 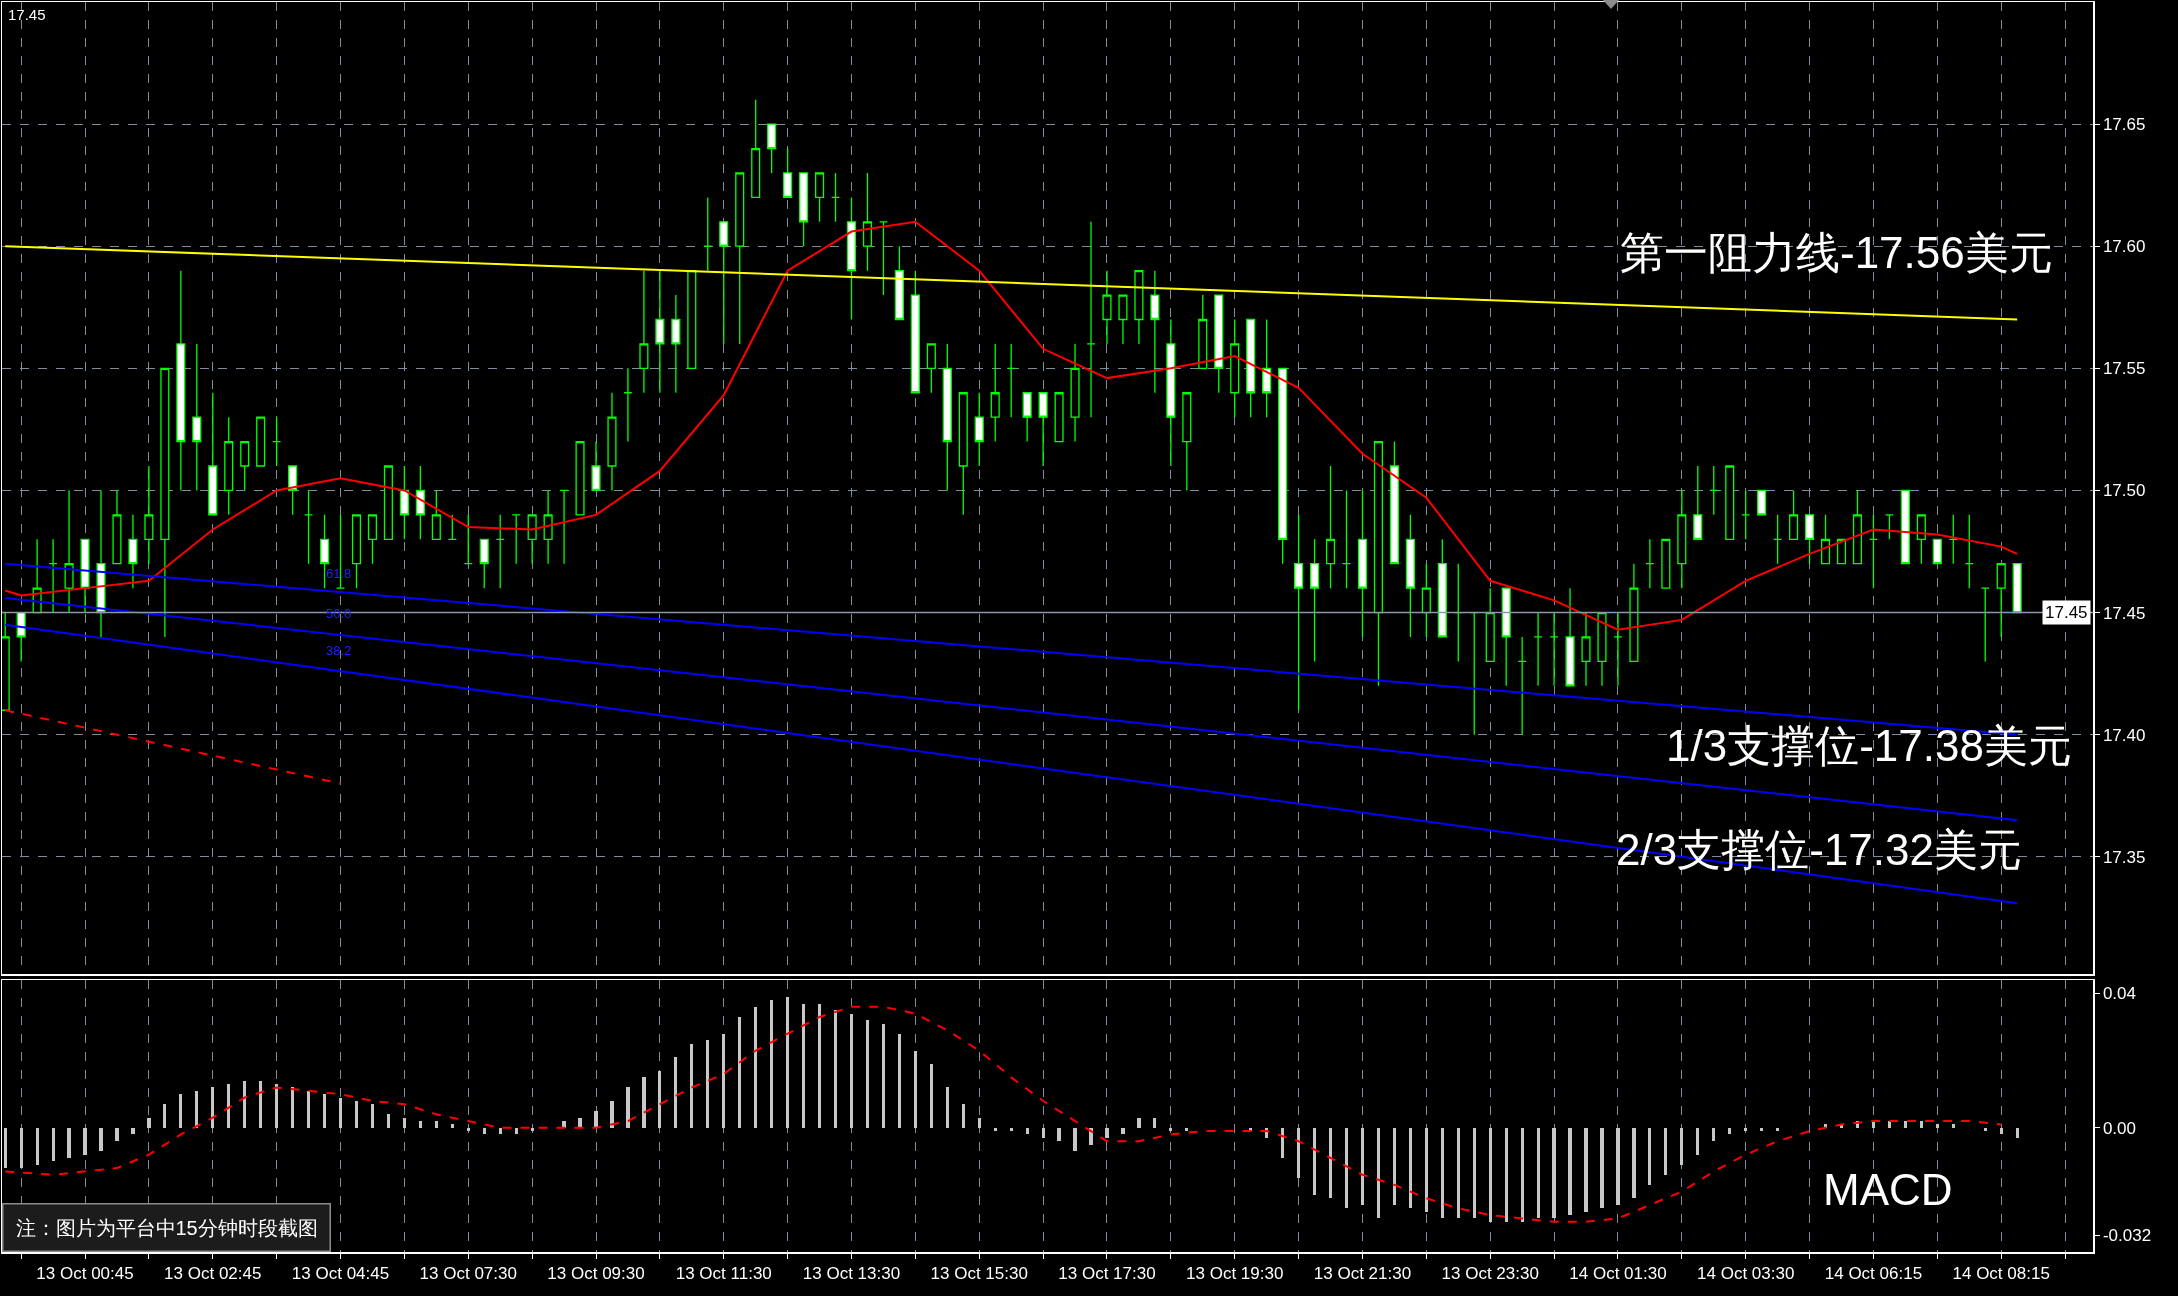 I want to click on x-tick-label: 14 Oct 03:30, so click(x=1746, y=1273).